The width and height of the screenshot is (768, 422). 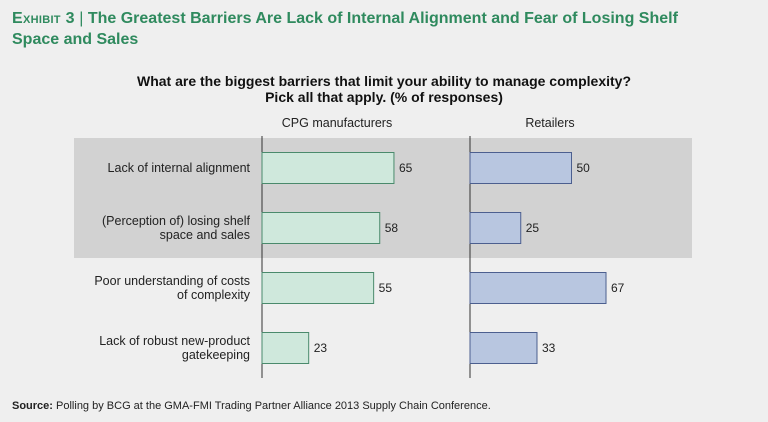 I want to click on value-label-retailers: 67, so click(x=618, y=288).